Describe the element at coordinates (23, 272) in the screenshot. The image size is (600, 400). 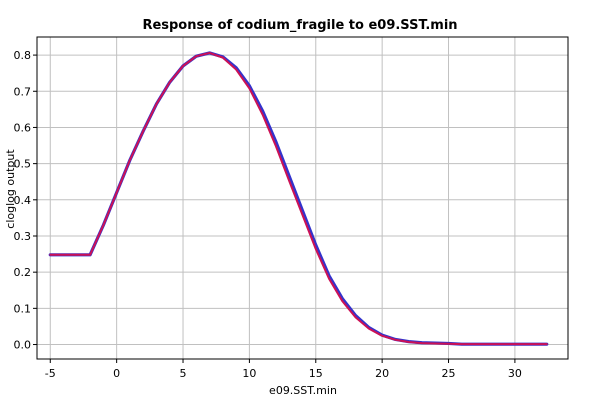
I see `y-tick-label: 0.2` at that location.